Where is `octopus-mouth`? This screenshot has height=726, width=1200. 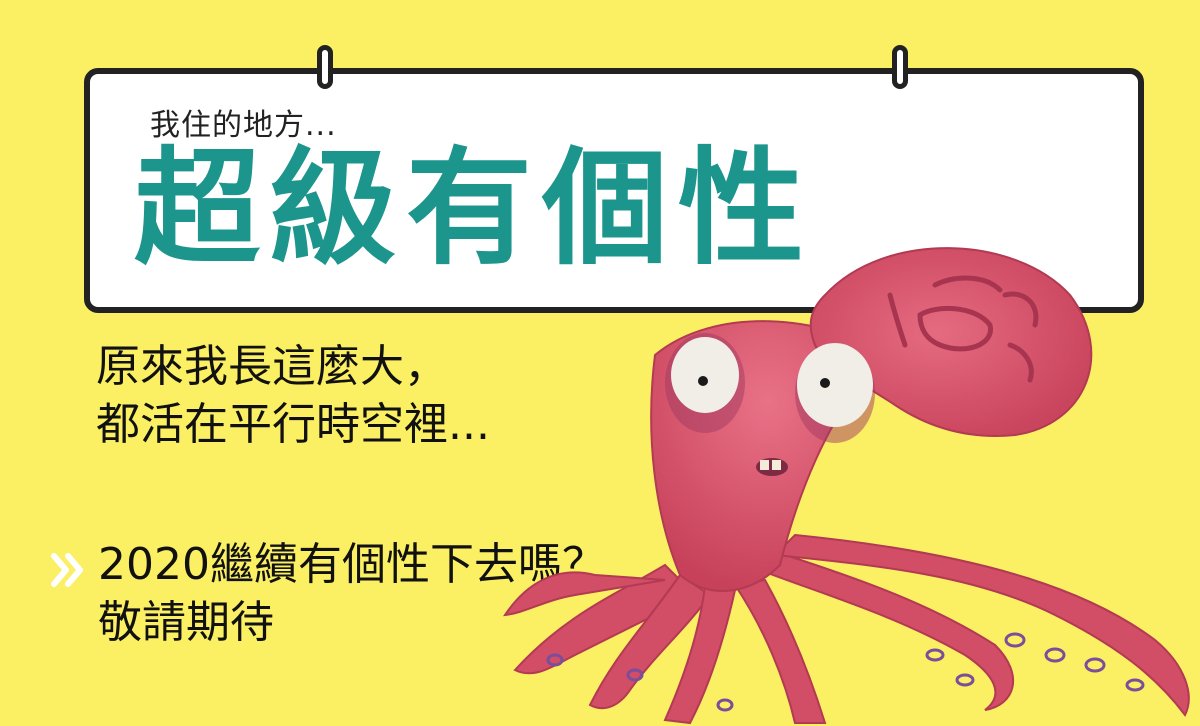 octopus-mouth is located at coordinates (772, 467).